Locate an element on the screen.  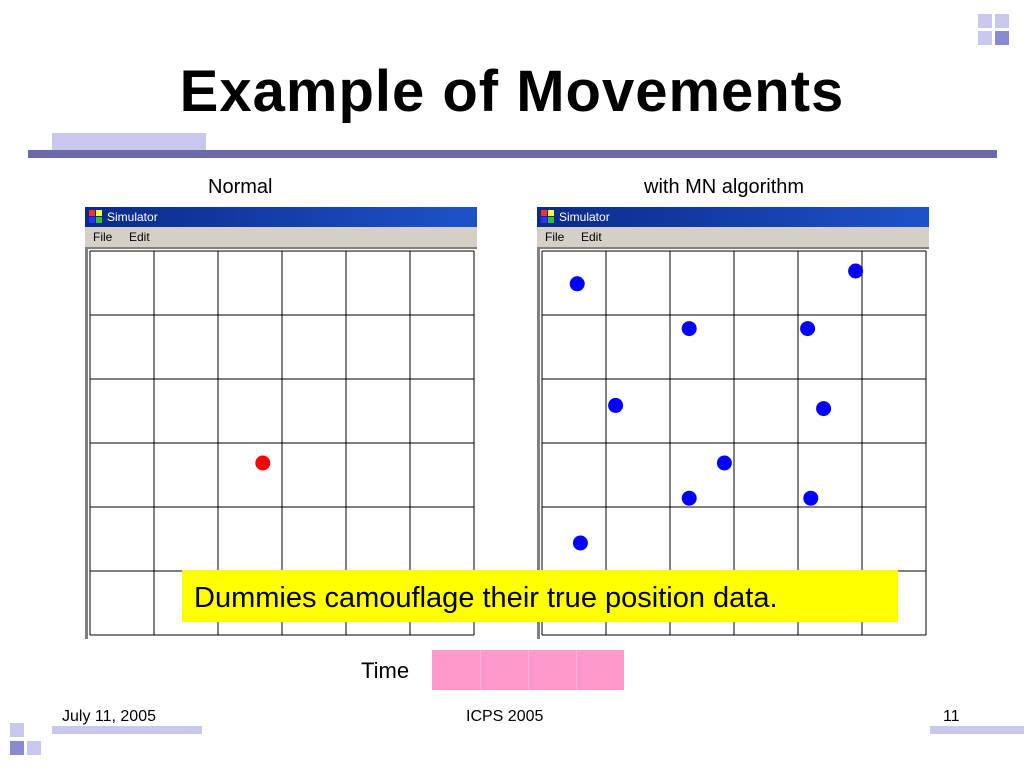
time-label: Time is located at coordinates (385, 670).